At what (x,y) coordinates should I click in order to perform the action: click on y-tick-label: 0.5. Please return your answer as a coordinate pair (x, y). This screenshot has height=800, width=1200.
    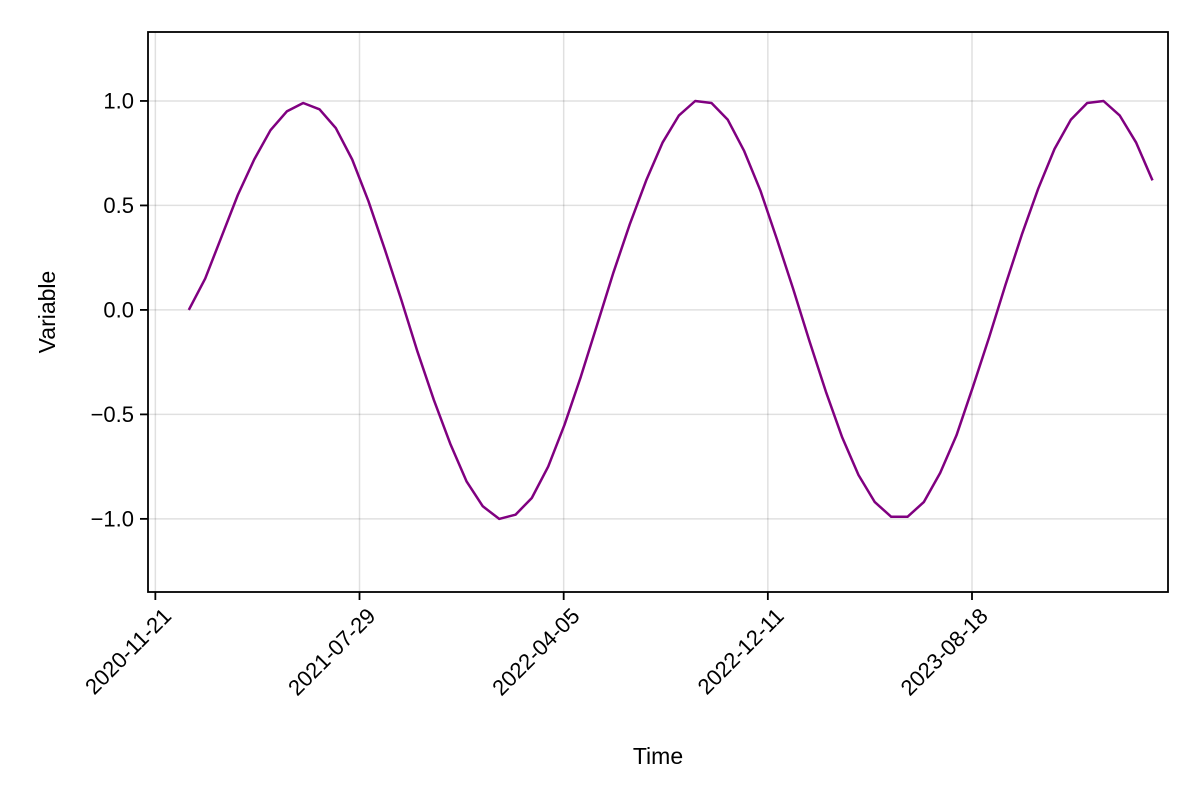
    Looking at the image, I should click on (118, 205).